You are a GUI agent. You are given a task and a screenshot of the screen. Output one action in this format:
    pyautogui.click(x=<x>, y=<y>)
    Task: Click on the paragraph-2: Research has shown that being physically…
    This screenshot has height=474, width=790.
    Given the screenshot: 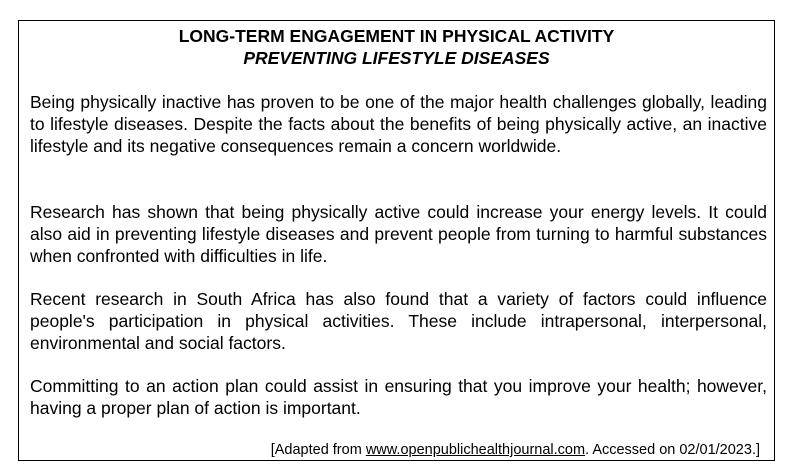 What is the action you would take?
    pyautogui.click(x=398, y=234)
    